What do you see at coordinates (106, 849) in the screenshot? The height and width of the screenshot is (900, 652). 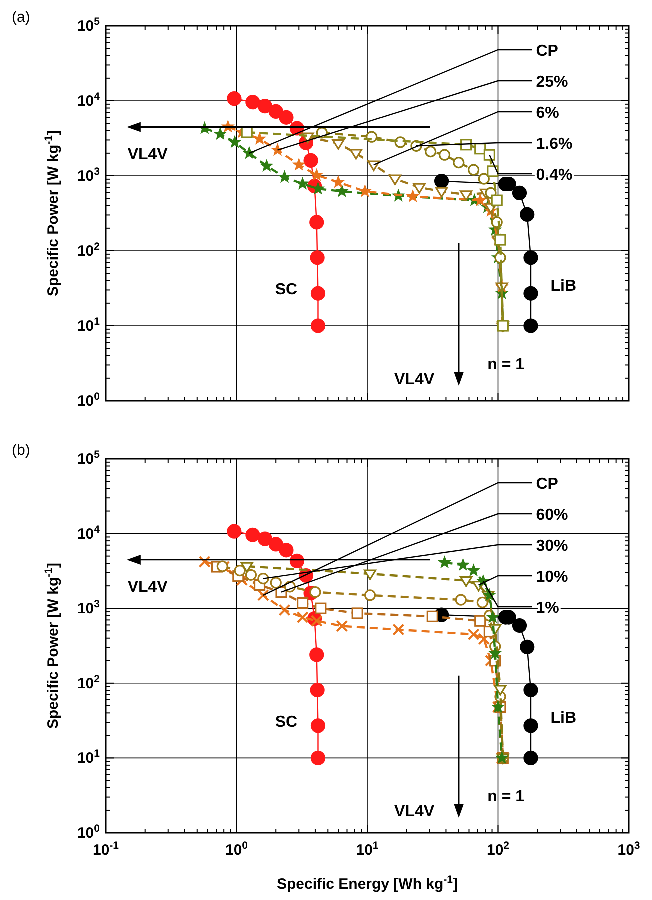 I see `x-tick-label: 10$^{-1}$` at bounding box center [106, 849].